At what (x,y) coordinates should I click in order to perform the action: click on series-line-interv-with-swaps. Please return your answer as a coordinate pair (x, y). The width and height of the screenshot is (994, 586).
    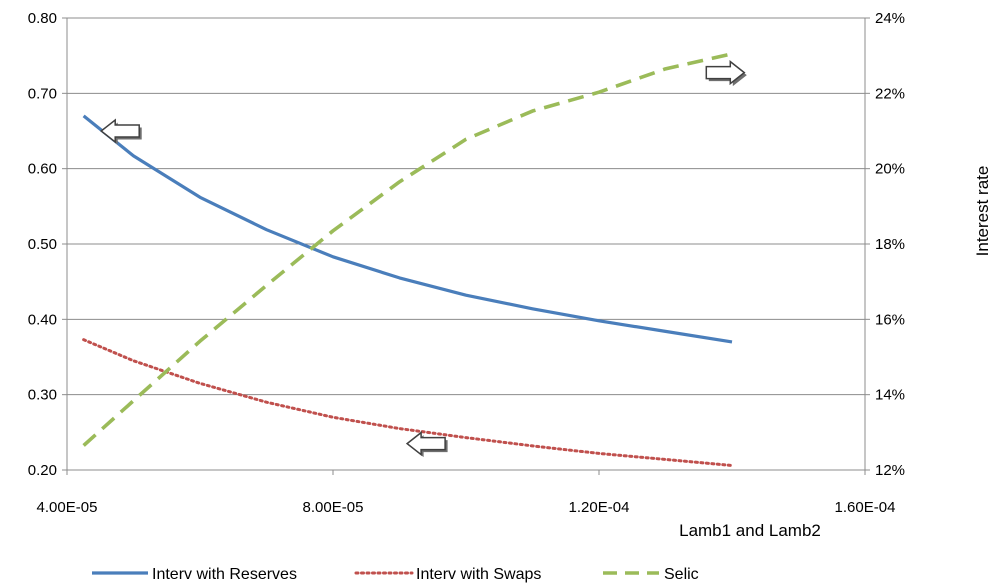
    Looking at the image, I should click on (408, 402).